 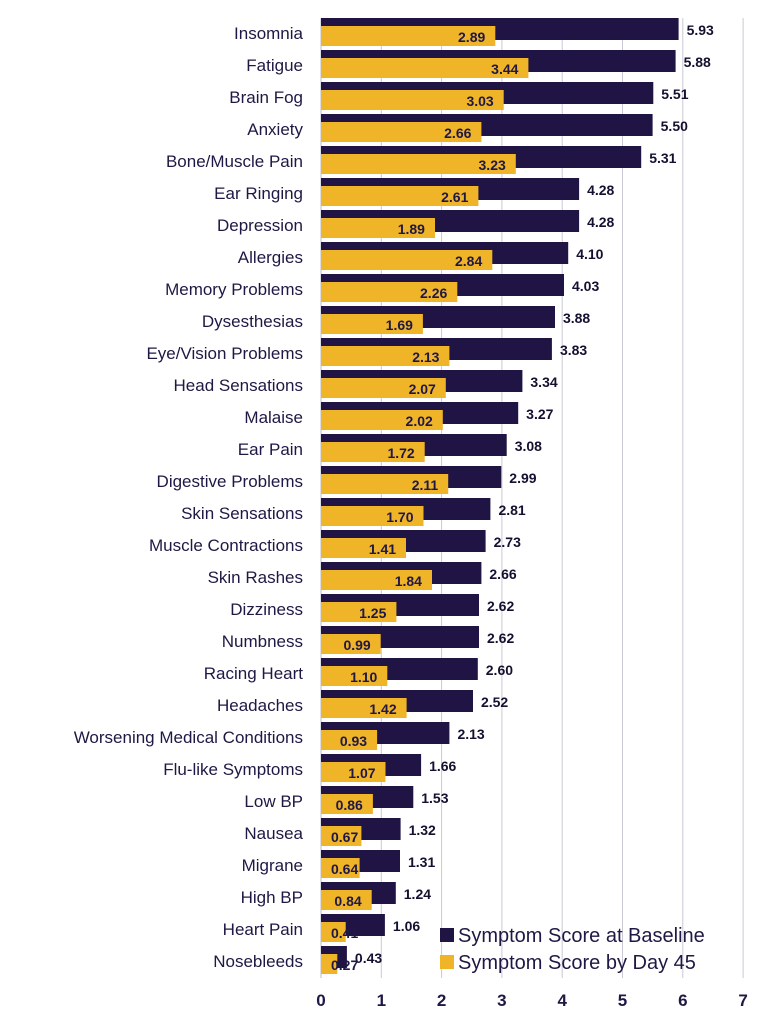 I want to click on x-tick-label: 6, so click(x=682, y=1000).